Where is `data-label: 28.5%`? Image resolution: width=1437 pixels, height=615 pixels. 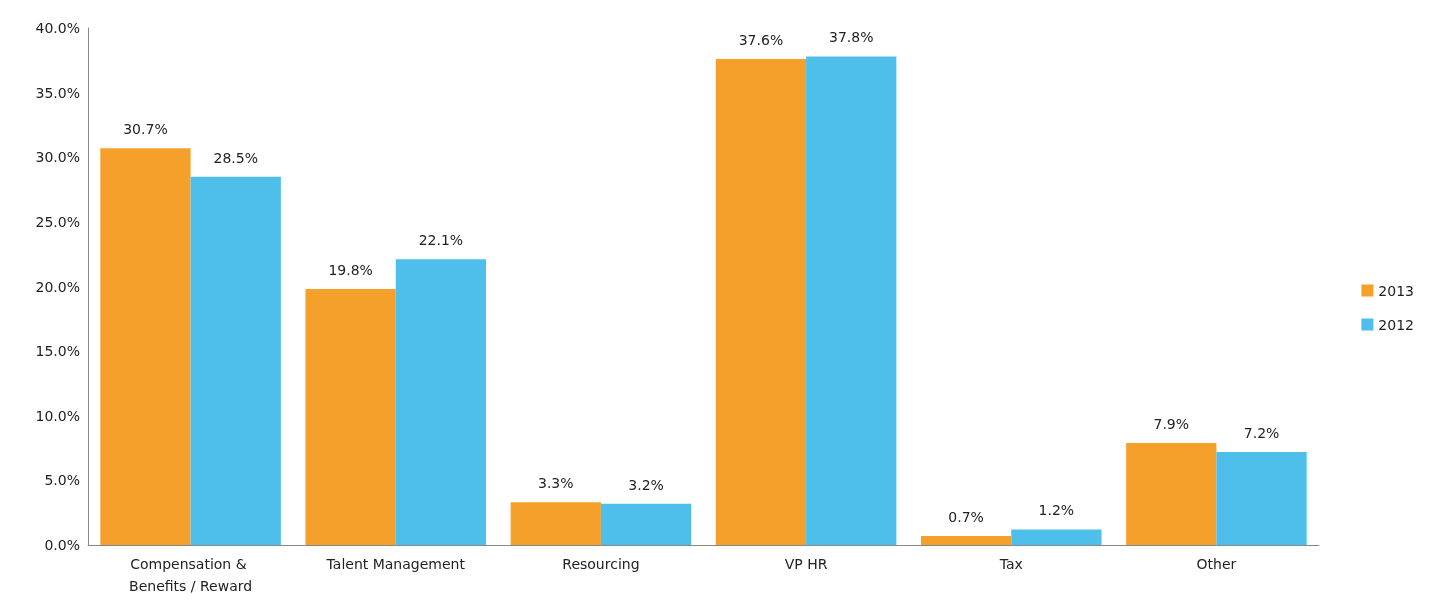 data-label: 28.5% is located at coordinates (235, 157).